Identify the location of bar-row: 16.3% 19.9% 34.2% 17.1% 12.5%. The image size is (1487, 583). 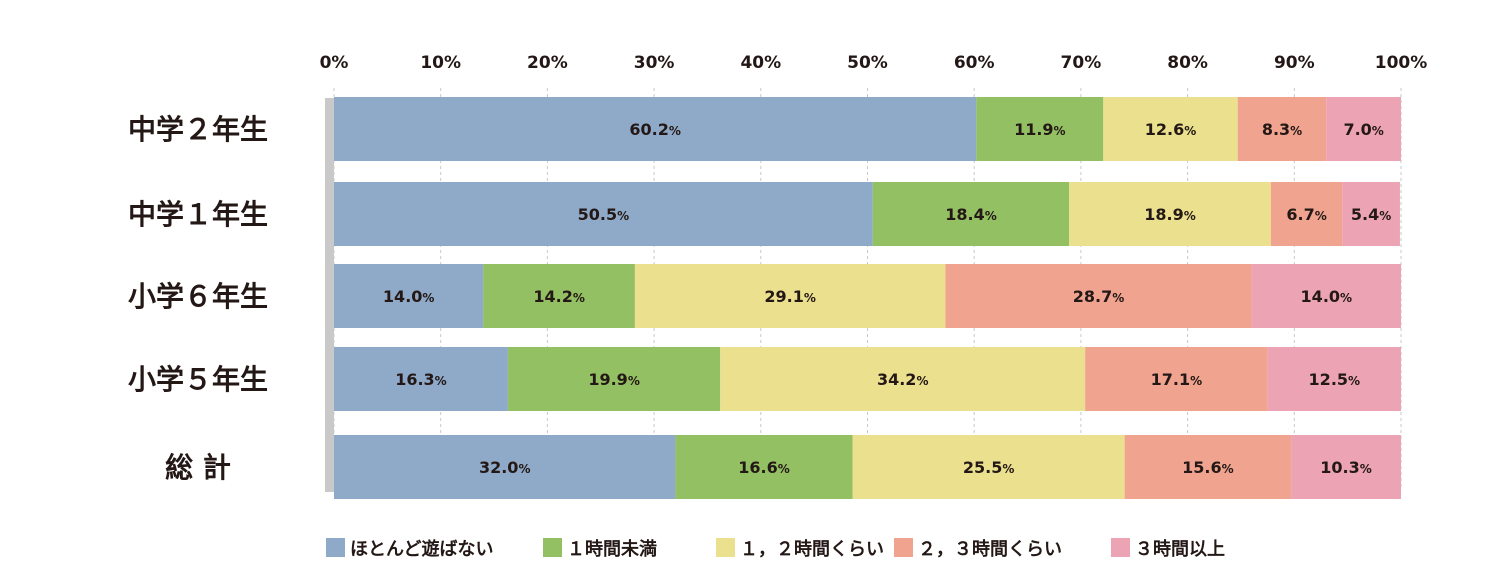
(867, 379).